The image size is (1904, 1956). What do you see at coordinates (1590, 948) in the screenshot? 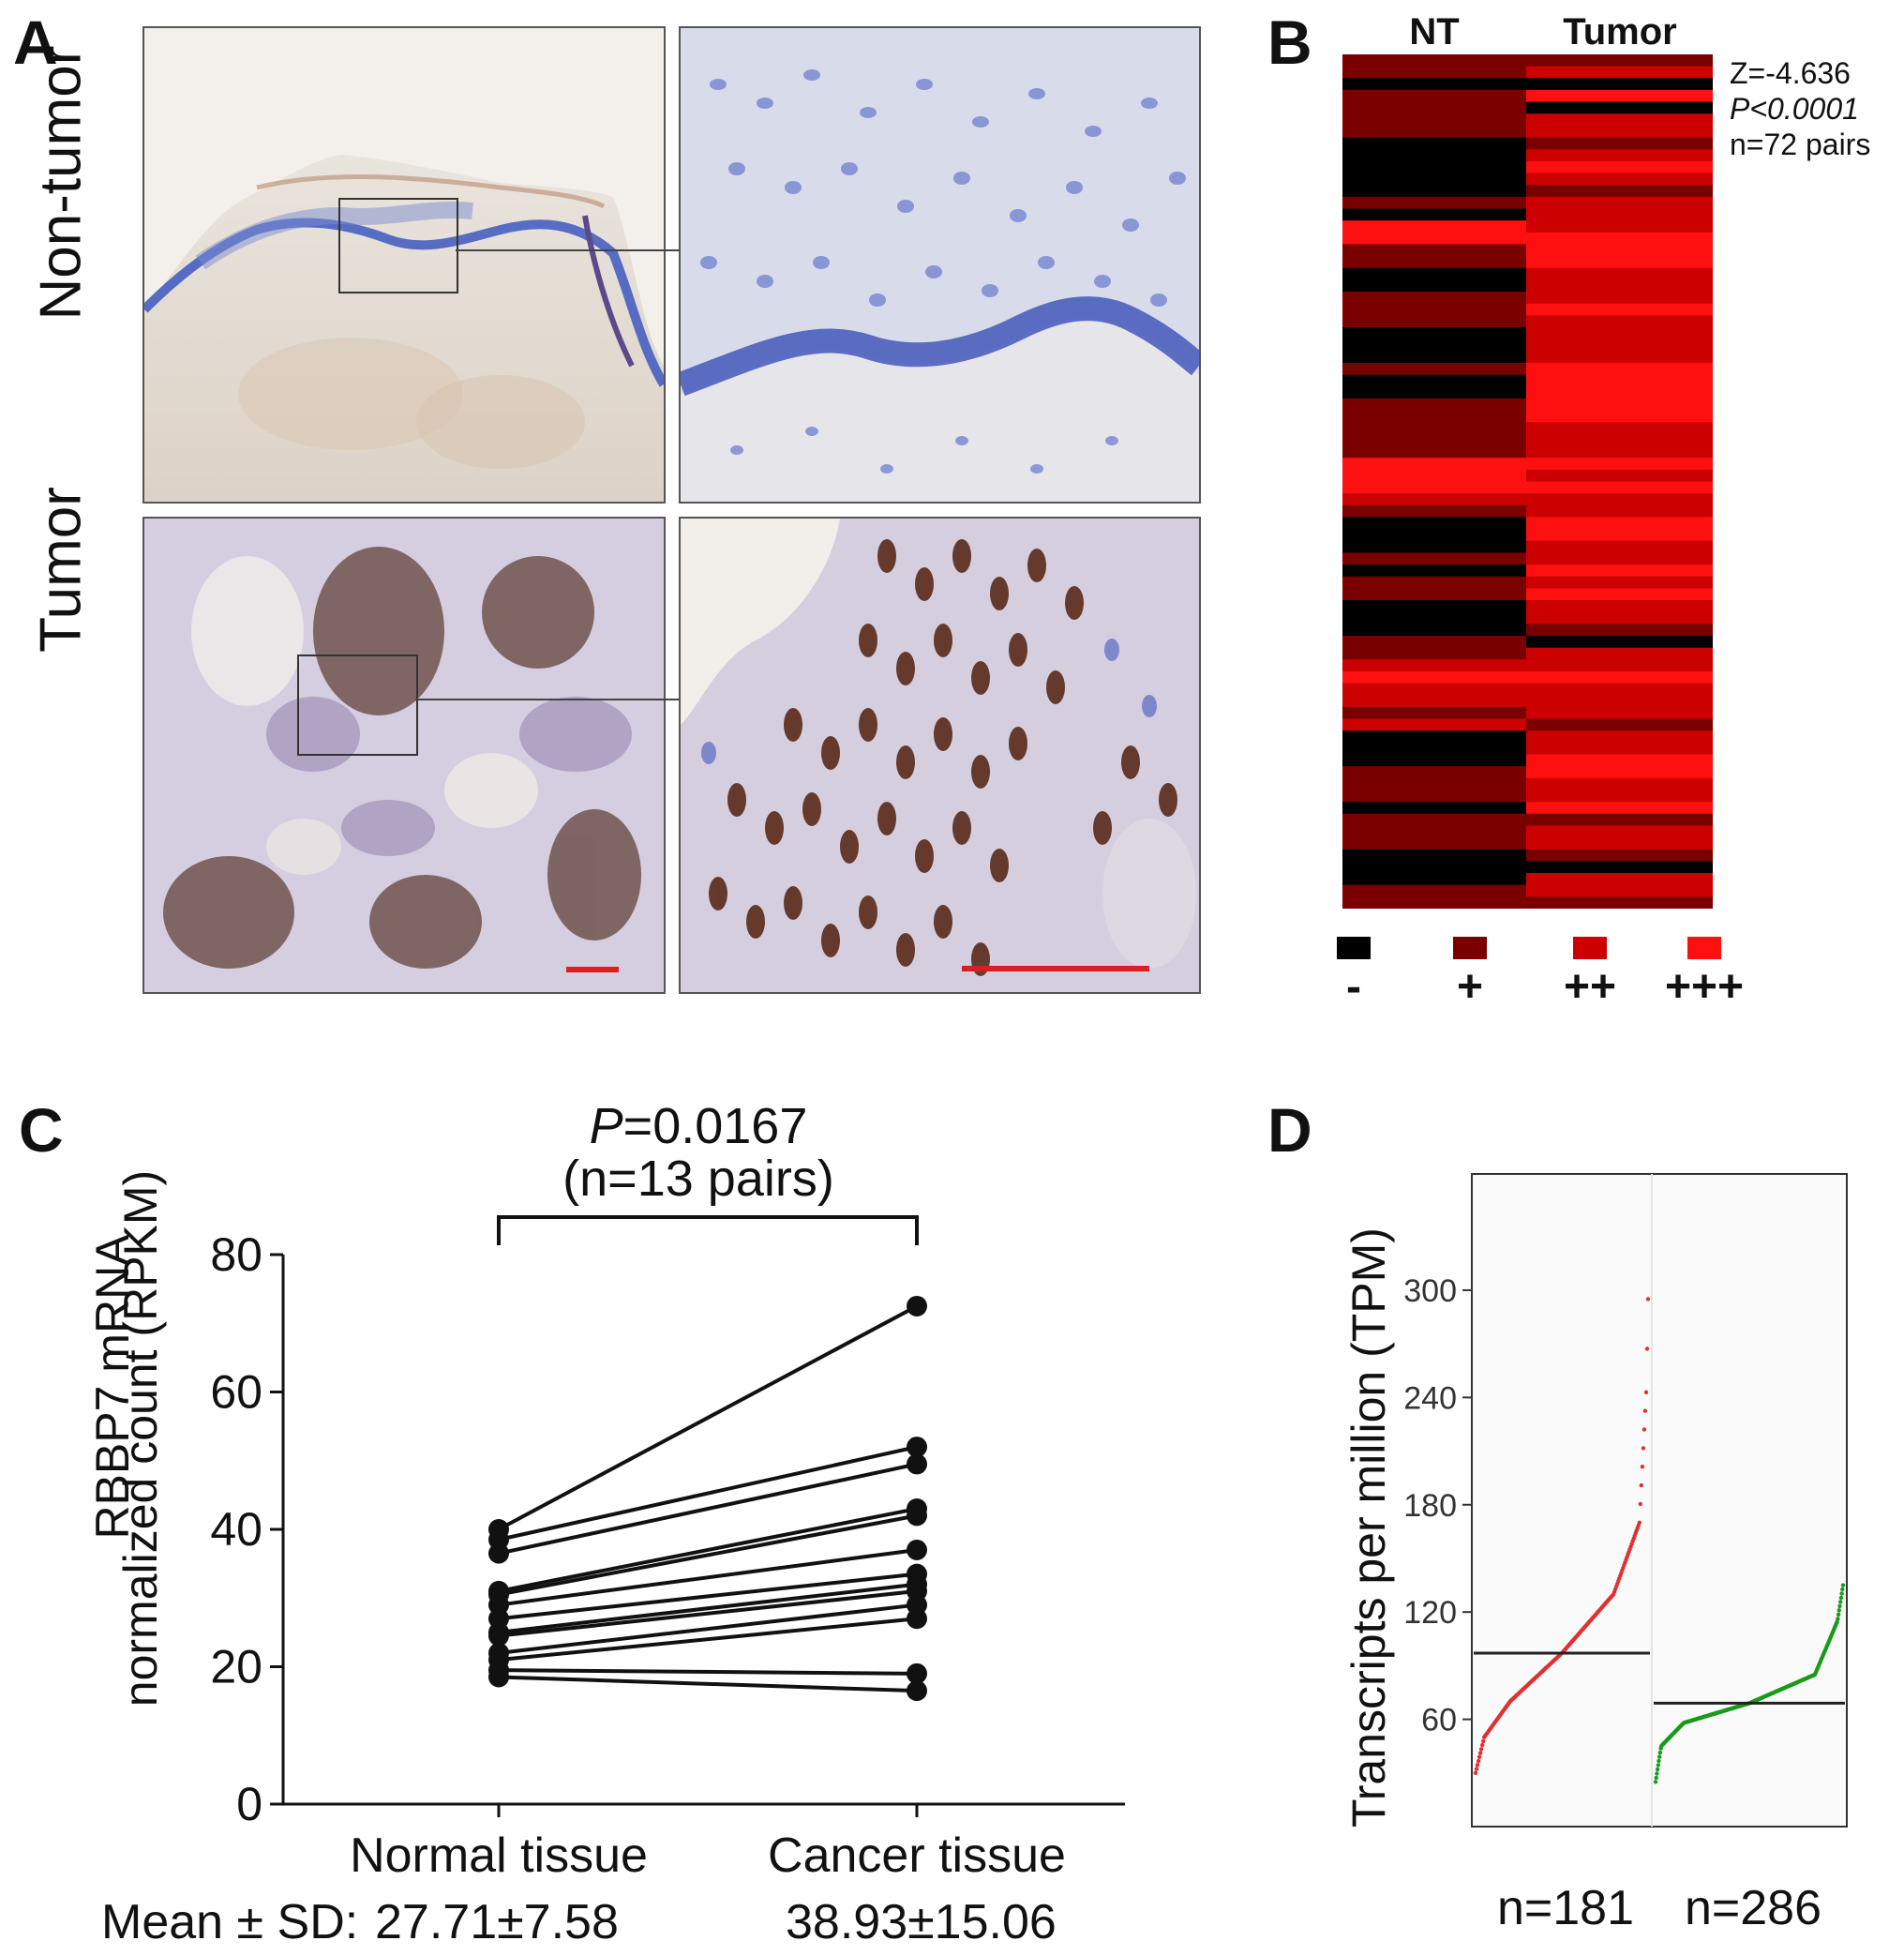
I see `legend-swatch-plusplus` at bounding box center [1590, 948].